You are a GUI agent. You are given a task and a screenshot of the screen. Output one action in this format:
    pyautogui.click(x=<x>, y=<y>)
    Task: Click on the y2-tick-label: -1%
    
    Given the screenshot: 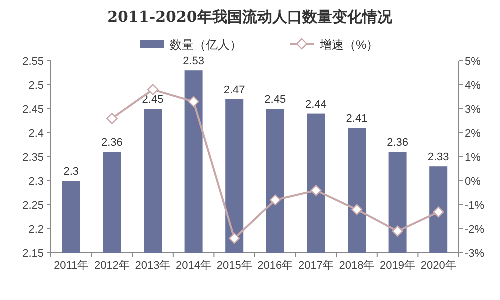 What is the action you would take?
    pyautogui.click(x=475, y=206)
    